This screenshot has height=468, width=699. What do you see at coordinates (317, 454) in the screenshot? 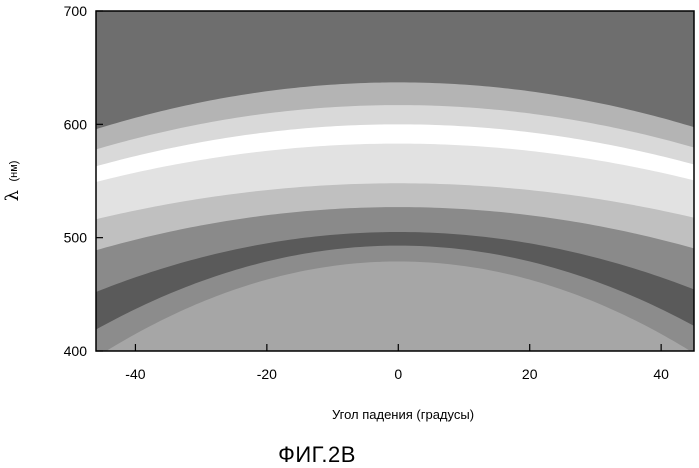
I see `figure-caption: ФИГ.2В` at bounding box center [317, 454].